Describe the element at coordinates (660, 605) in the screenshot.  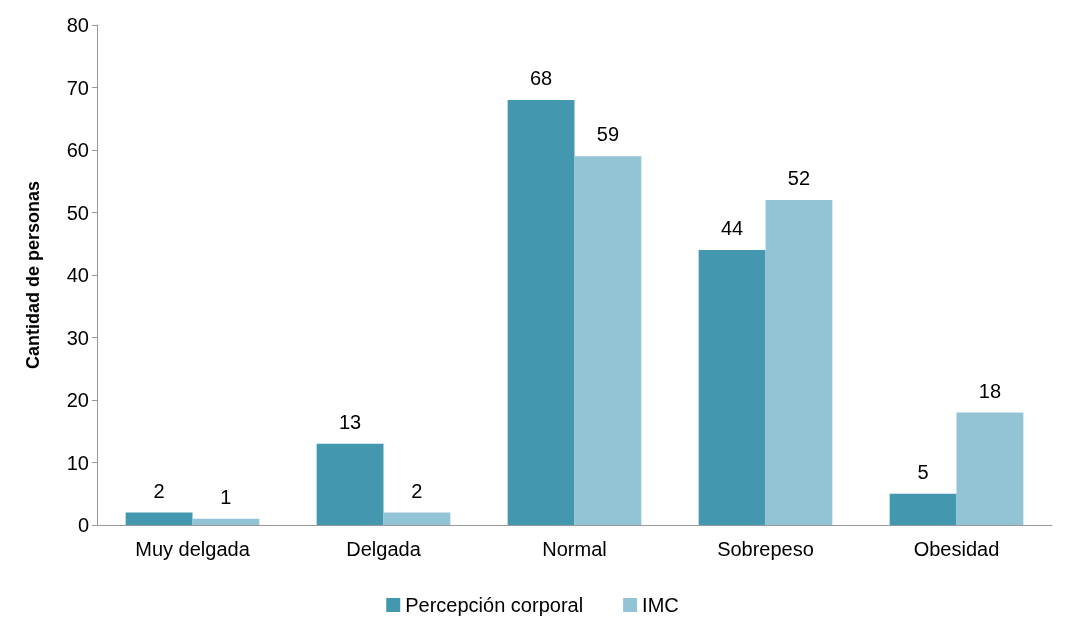
I see `legend-label: IMC` at that location.